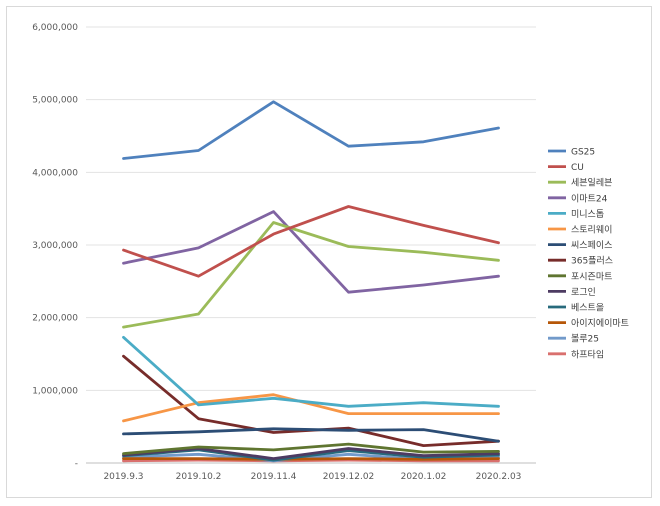 This screenshot has width=660, height=506. What do you see at coordinates (199, 477) in the screenshot?
I see `x-tick-label: 2019.10.2` at bounding box center [199, 477].